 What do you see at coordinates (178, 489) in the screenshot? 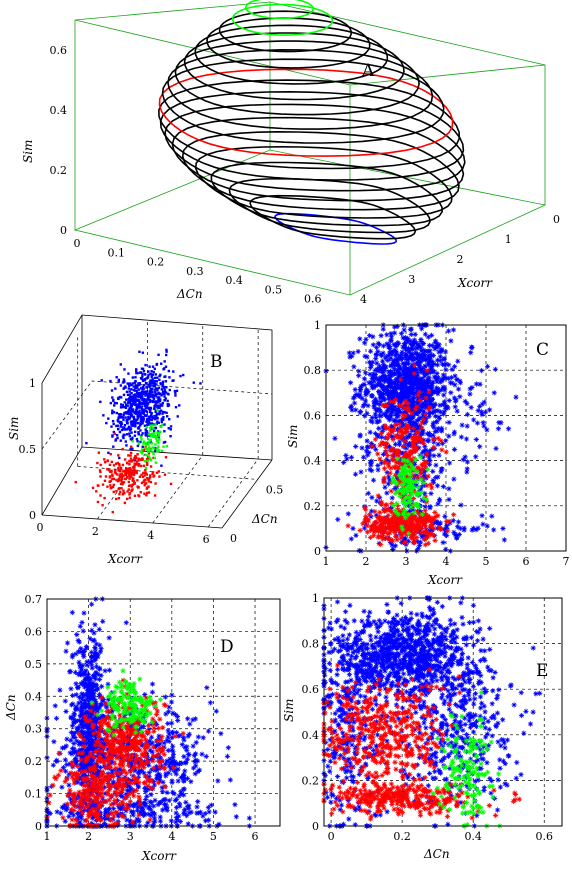
I see `grid-line` at bounding box center [178, 489].